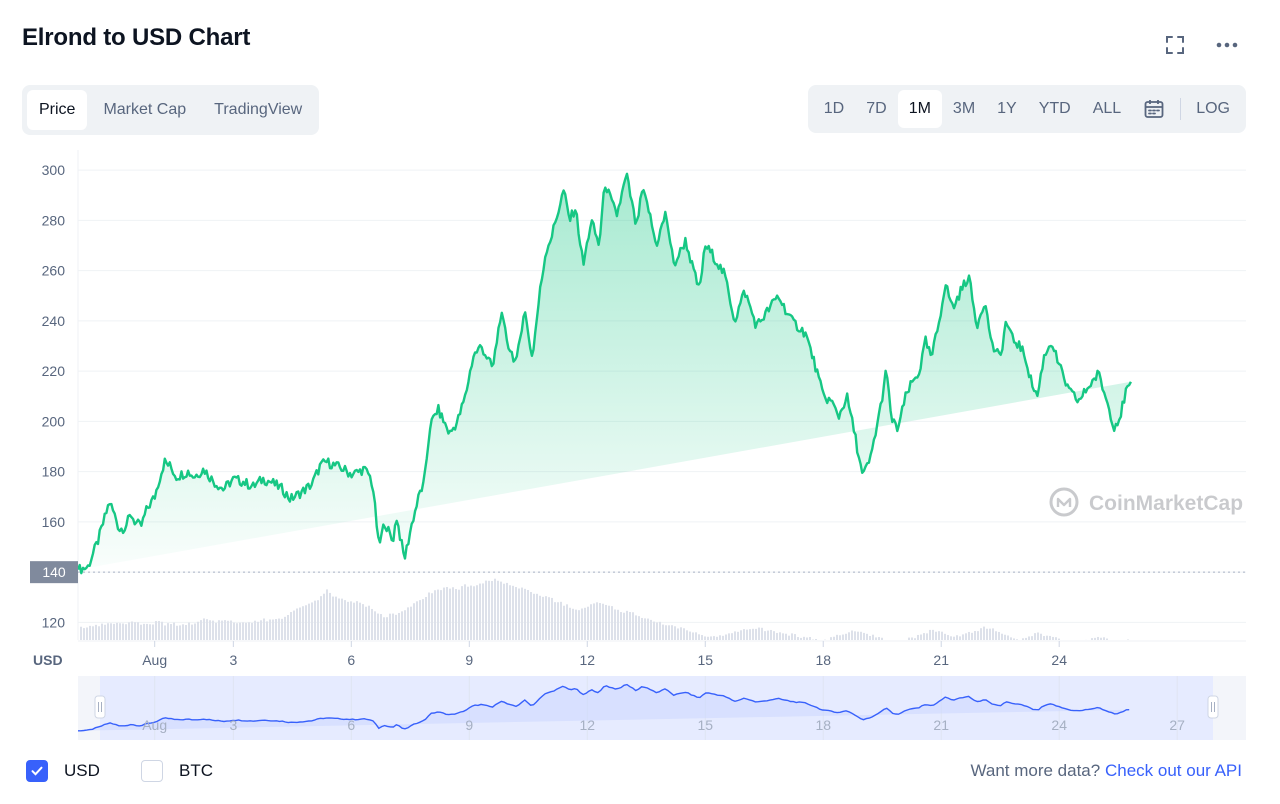  What do you see at coordinates (54, 271) in the screenshot?
I see `y-tick-label: 260` at bounding box center [54, 271].